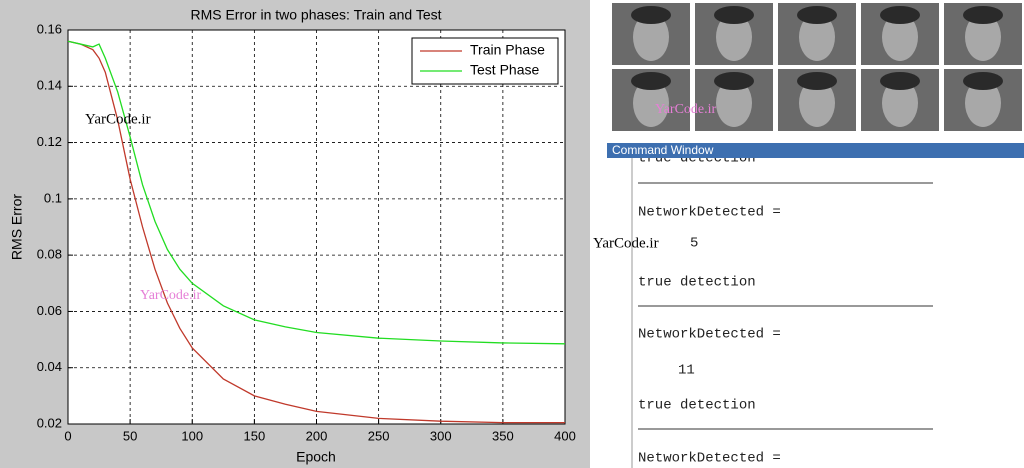 The height and width of the screenshot is (468, 1024). What do you see at coordinates (441, 435) in the screenshot?
I see `x-tick-label: 300` at bounding box center [441, 435].